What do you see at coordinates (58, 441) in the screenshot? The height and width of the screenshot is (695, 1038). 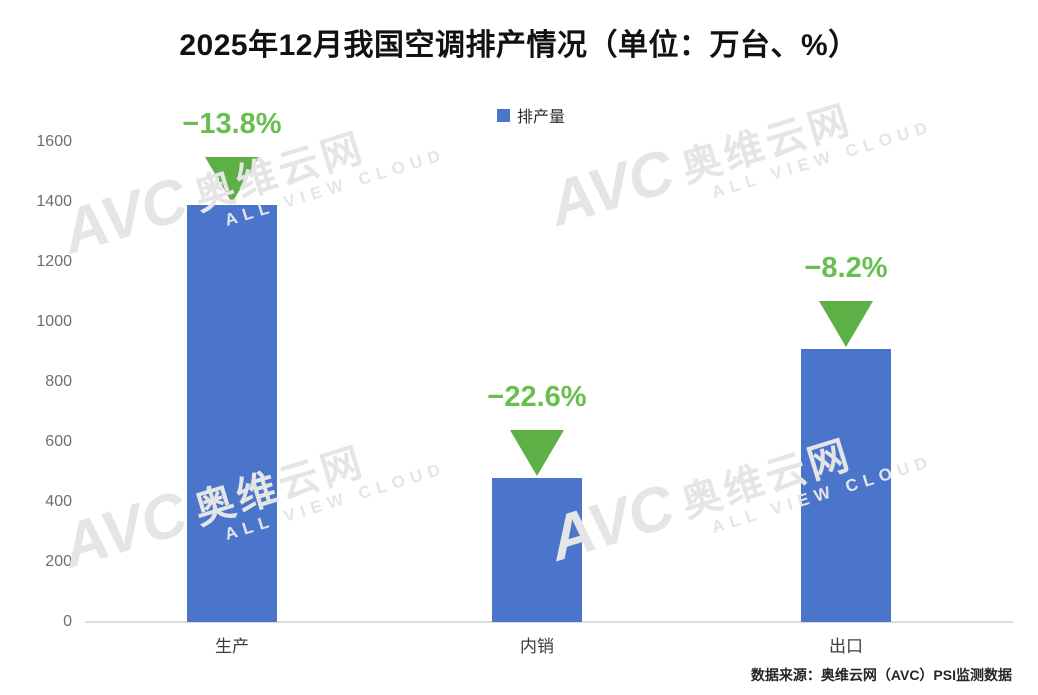 I see `y-axis-tick-label: 600` at bounding box center [58, 441].